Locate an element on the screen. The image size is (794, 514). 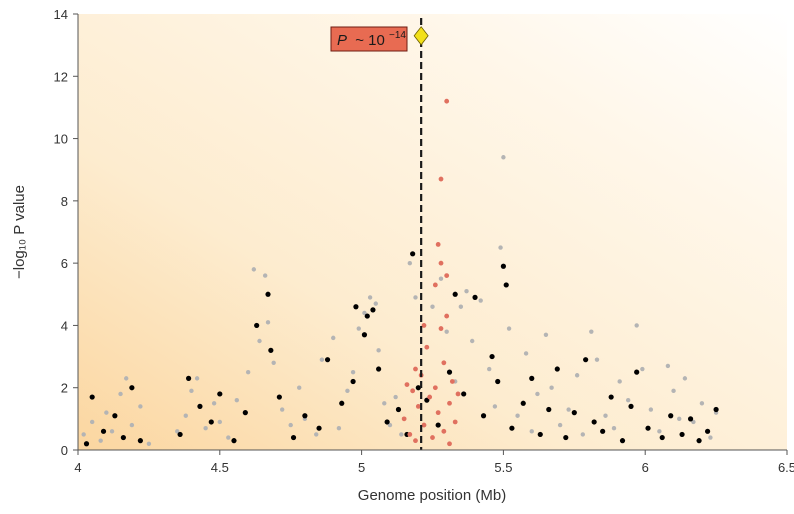
y-axis-title: −log₁₀ P value is located at coordinates (19, 232).